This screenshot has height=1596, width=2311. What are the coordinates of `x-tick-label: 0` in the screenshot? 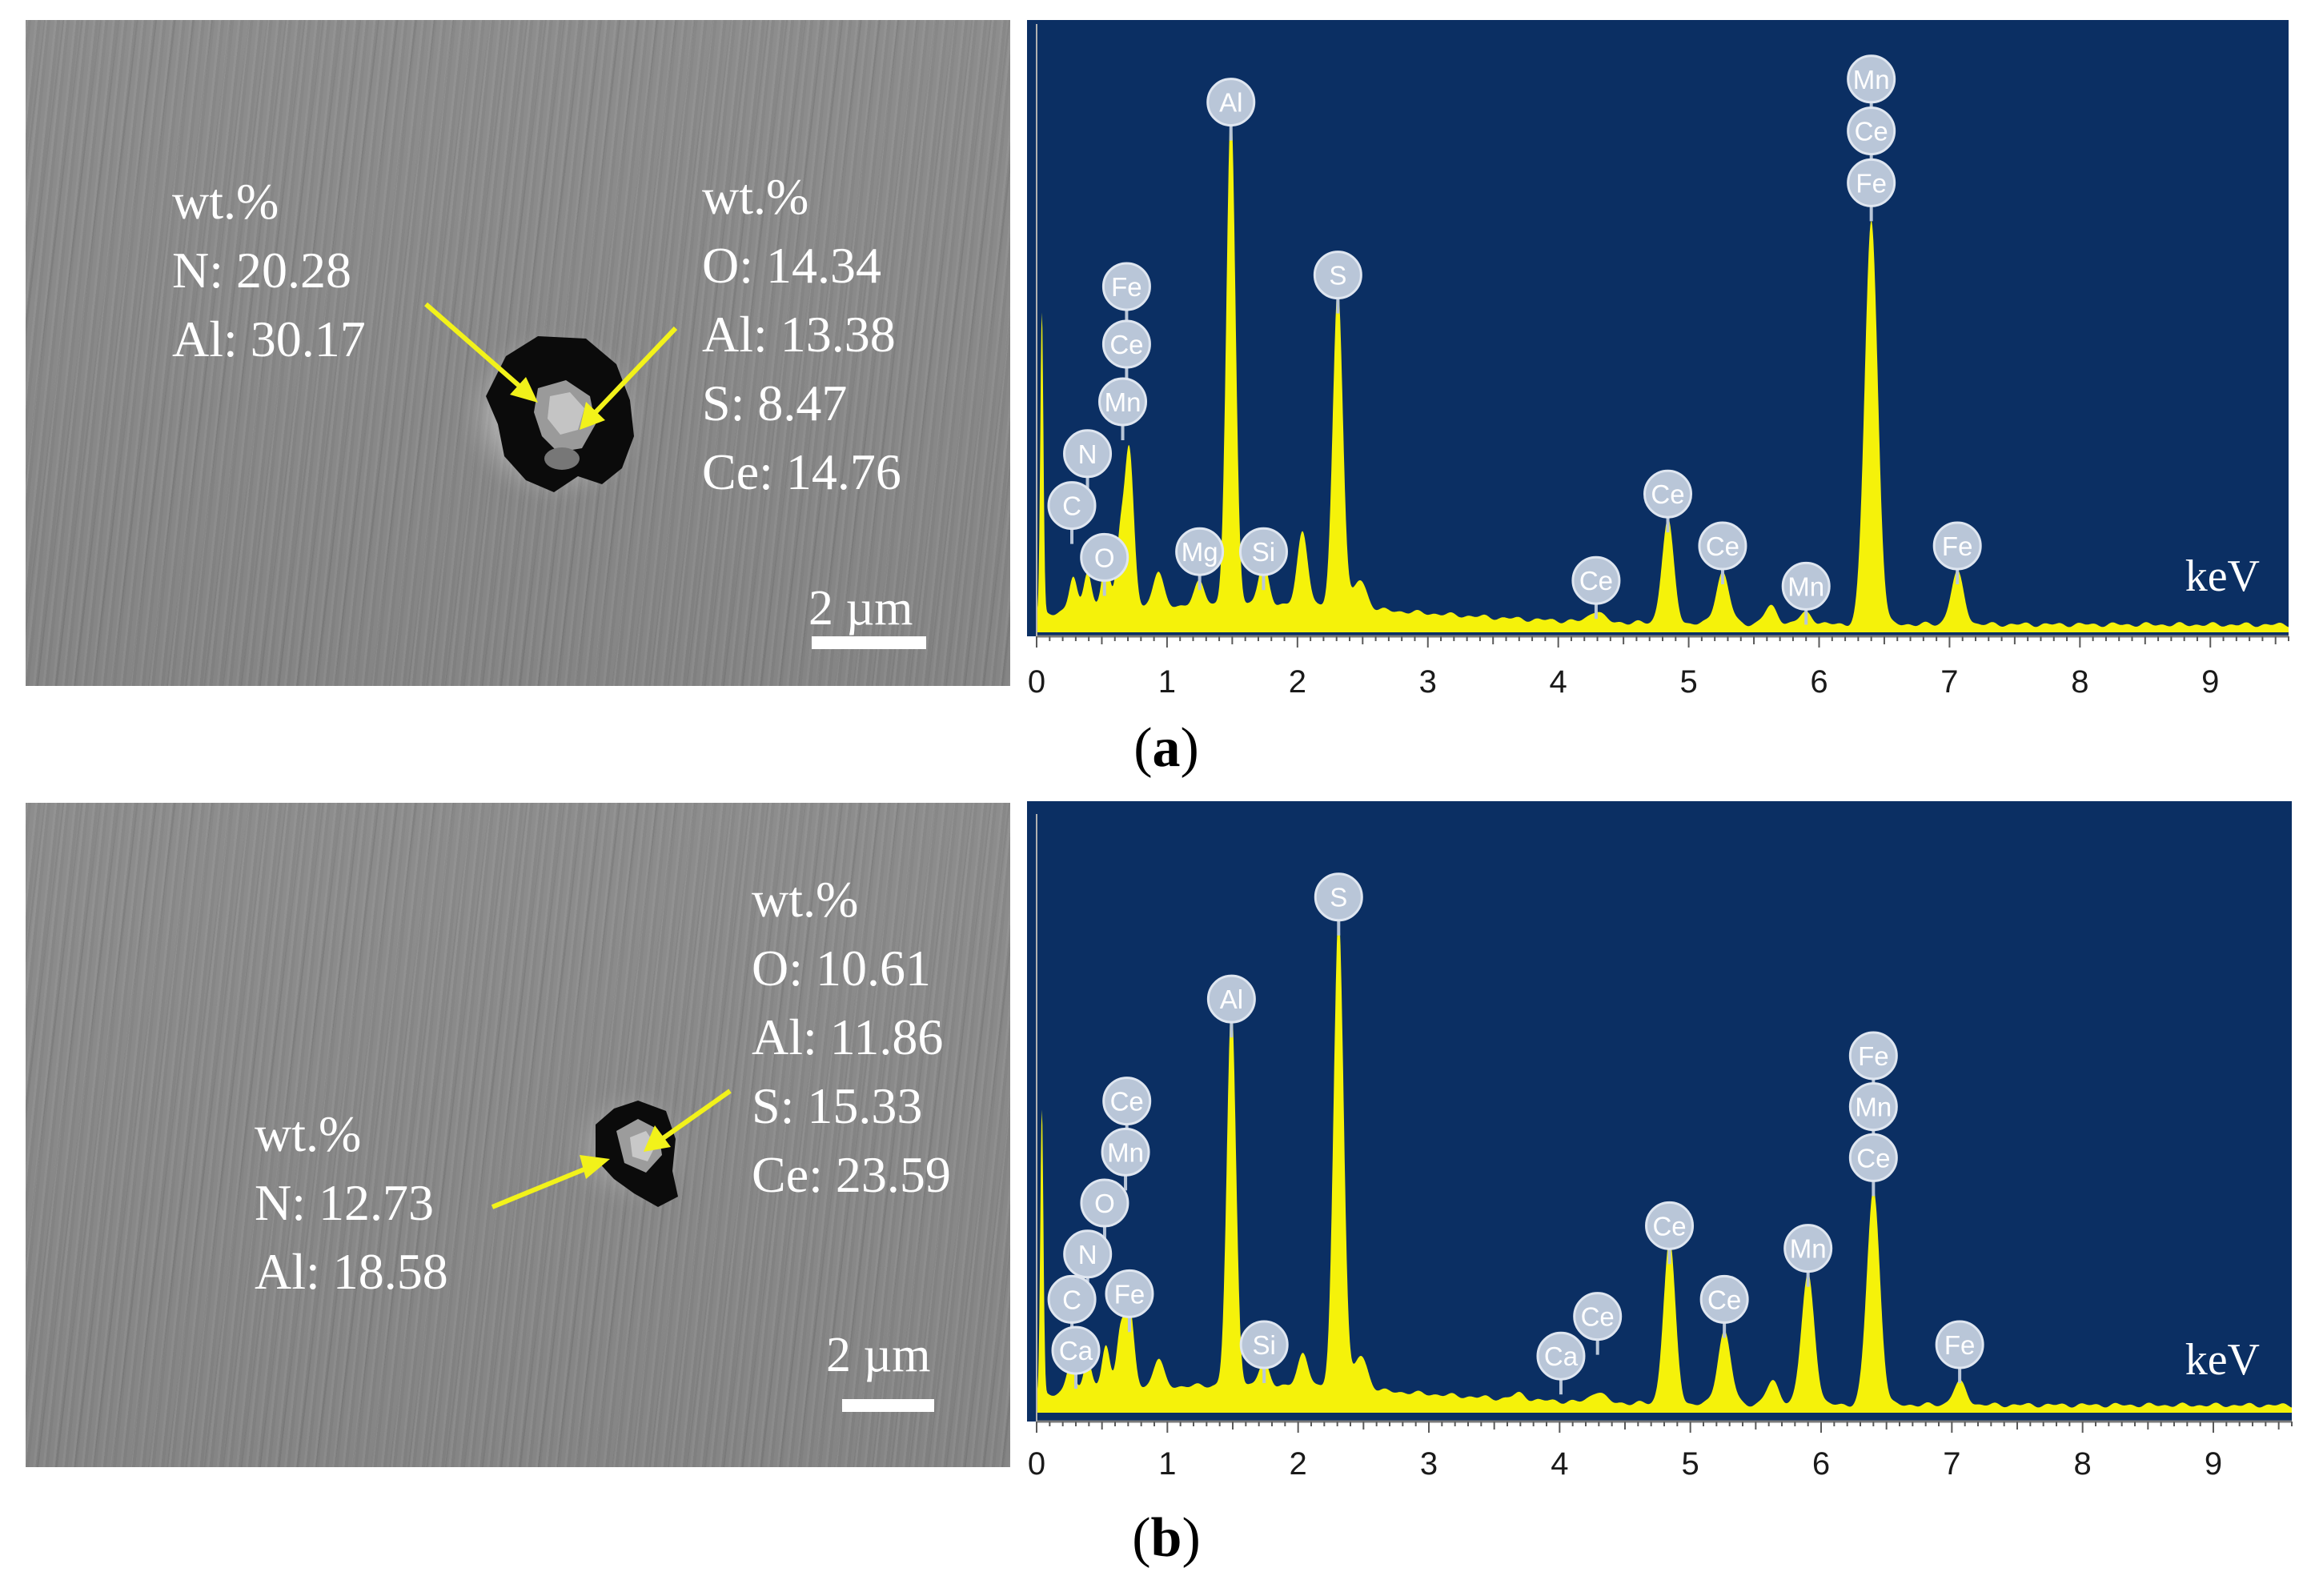 It's located at (1036, 1464).